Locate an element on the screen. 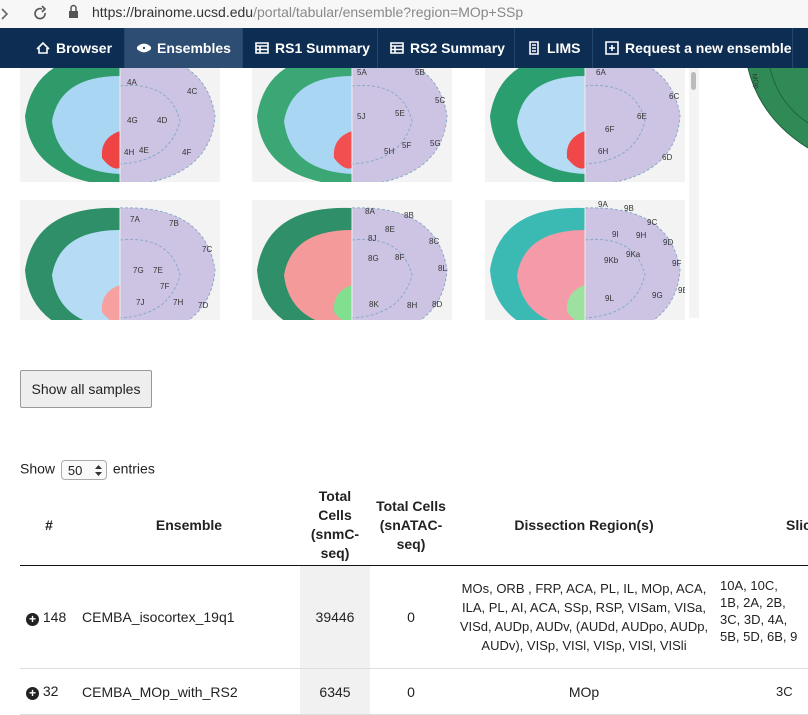  slice-label: 7F is located at coordinates (164, 286).